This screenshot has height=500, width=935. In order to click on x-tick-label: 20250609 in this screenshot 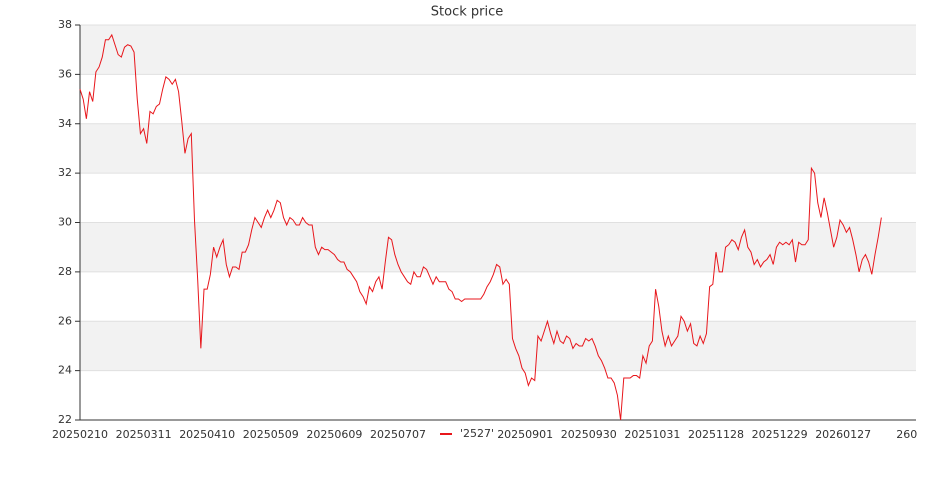, I will do `click(334, 434)`.